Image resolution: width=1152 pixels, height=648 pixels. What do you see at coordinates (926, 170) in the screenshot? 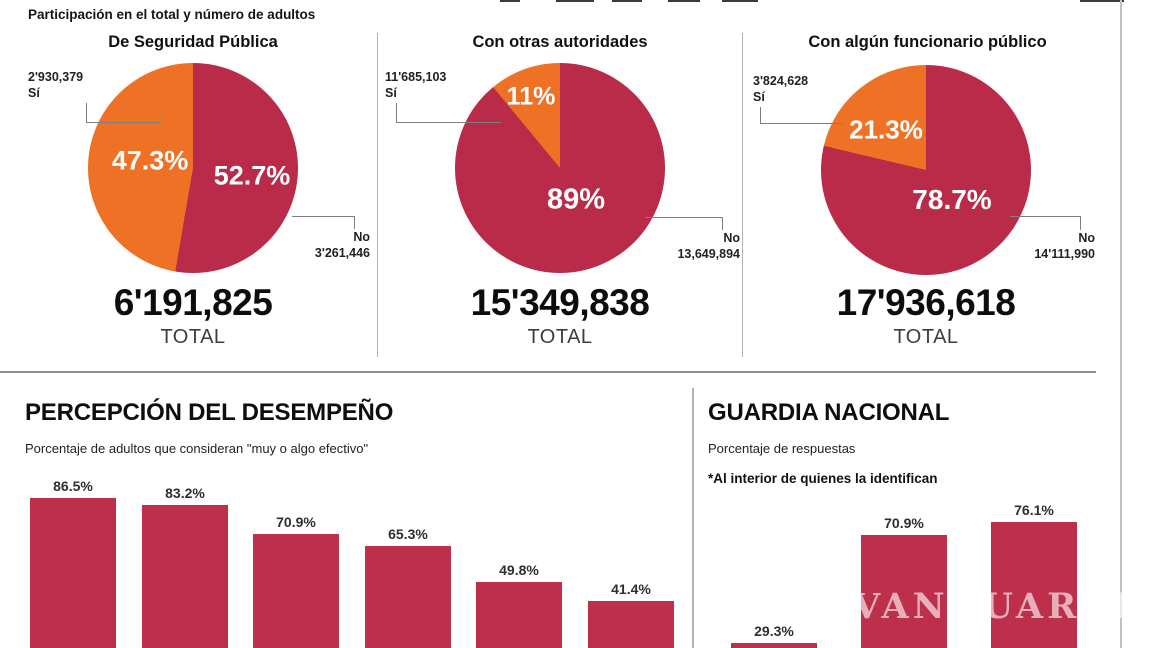
I see `pie-chart-funcionario` at bounding box center [926, 170].